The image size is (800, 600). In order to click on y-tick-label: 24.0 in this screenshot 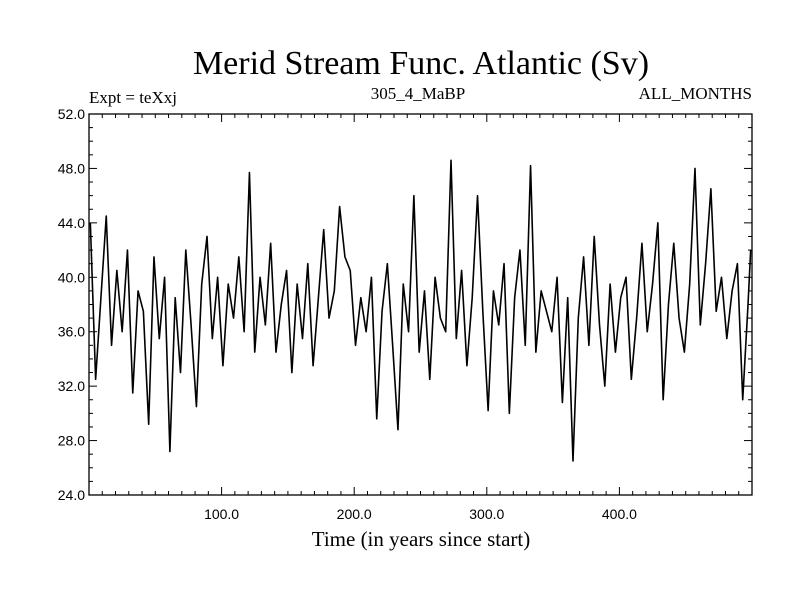, I will do `click(71, 495)`.